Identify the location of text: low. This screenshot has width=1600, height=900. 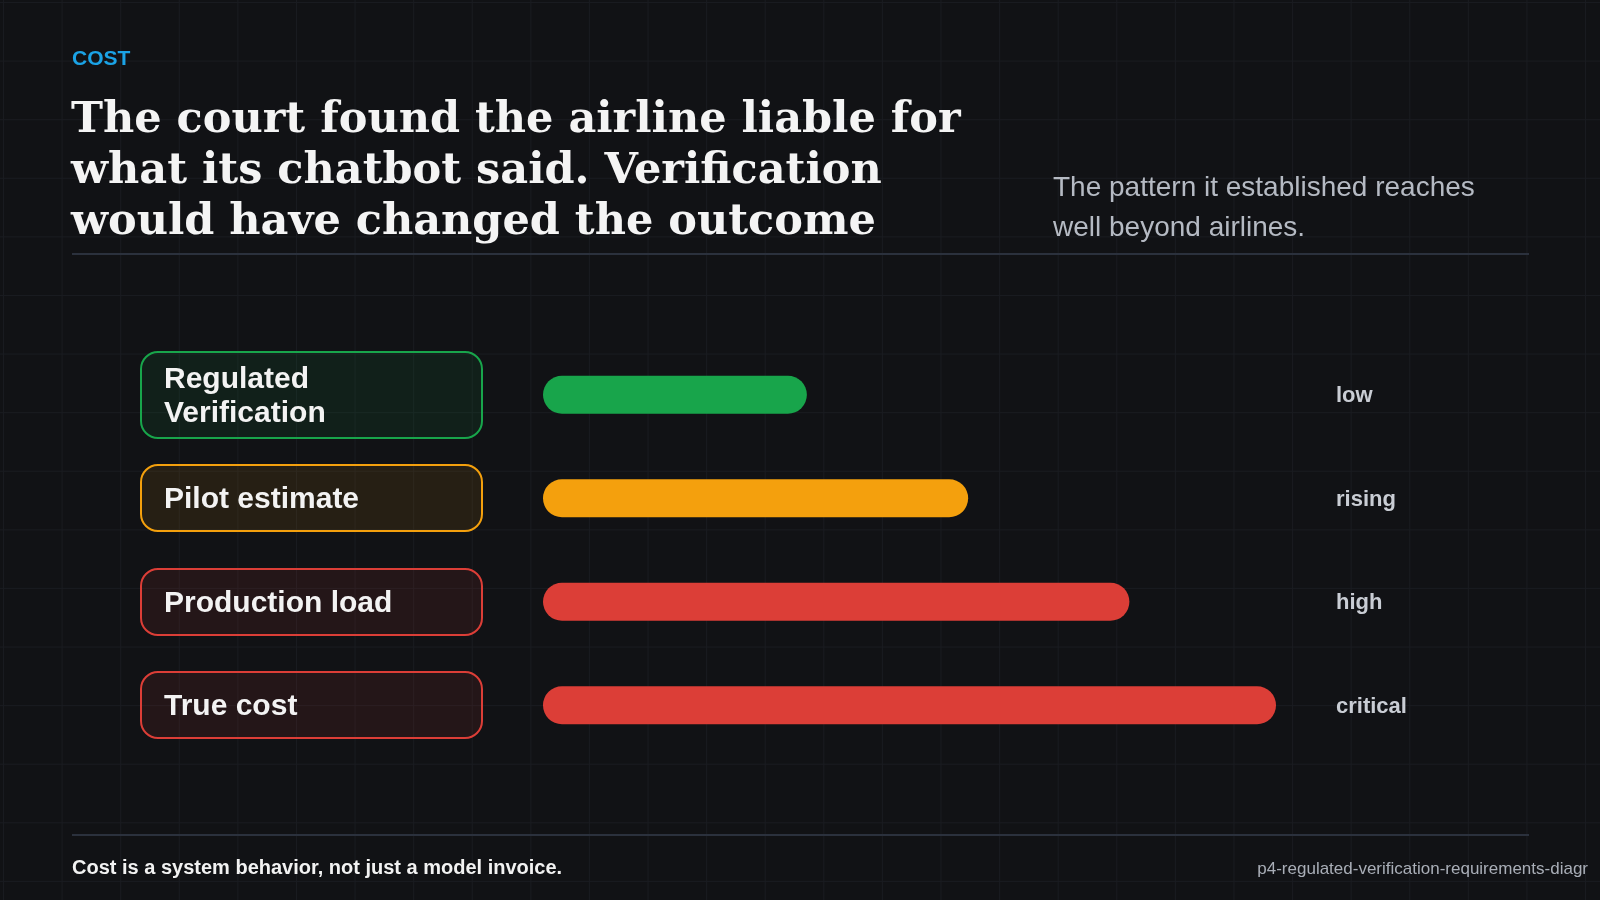
(1355, 394).